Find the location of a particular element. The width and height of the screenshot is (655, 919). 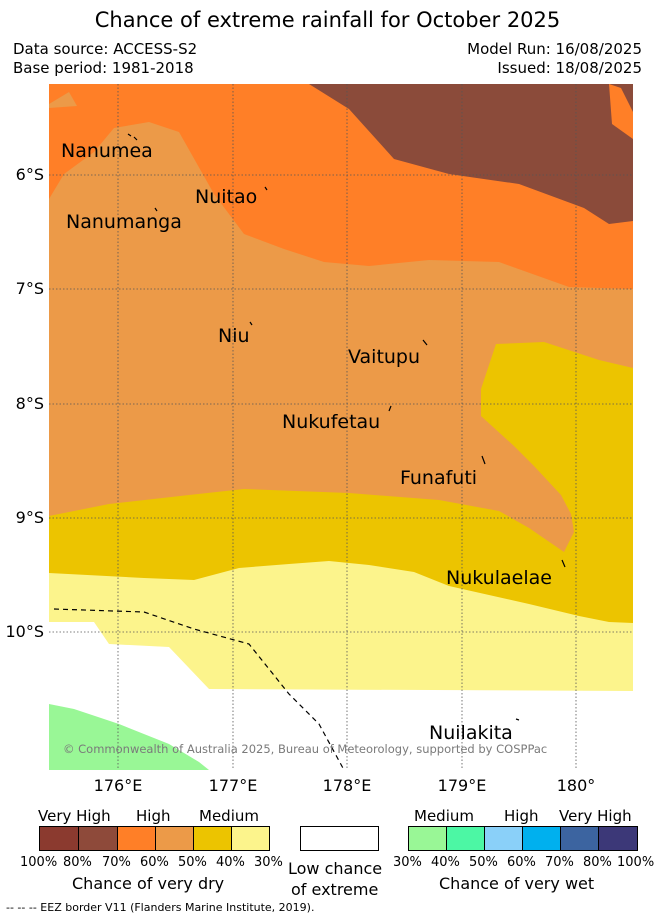

island-label-nukufetau: Nukufetau is located at coordinates (331, 422).